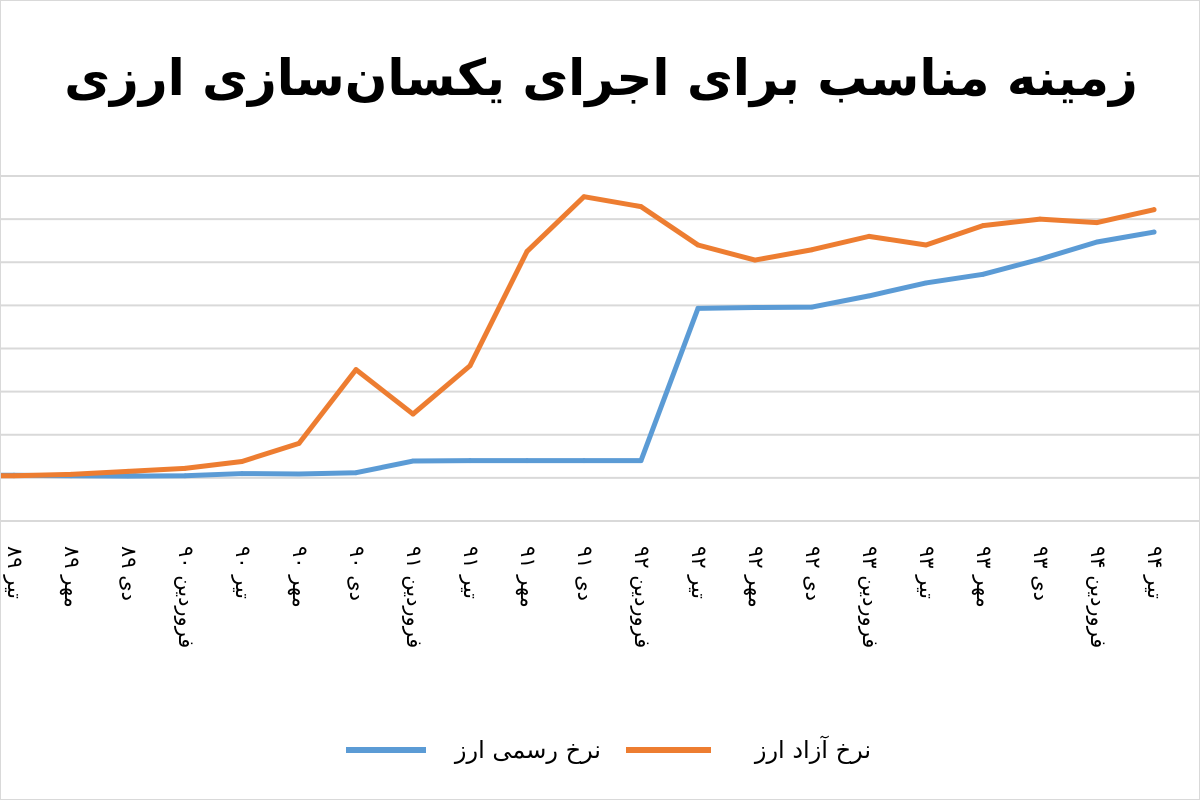 The width and height of the screenshot is (1200, 801). Describe the element at coordinates (812, 749) in the screenshot. I see `legend-label: نرخ آزاد ارز` at that location.